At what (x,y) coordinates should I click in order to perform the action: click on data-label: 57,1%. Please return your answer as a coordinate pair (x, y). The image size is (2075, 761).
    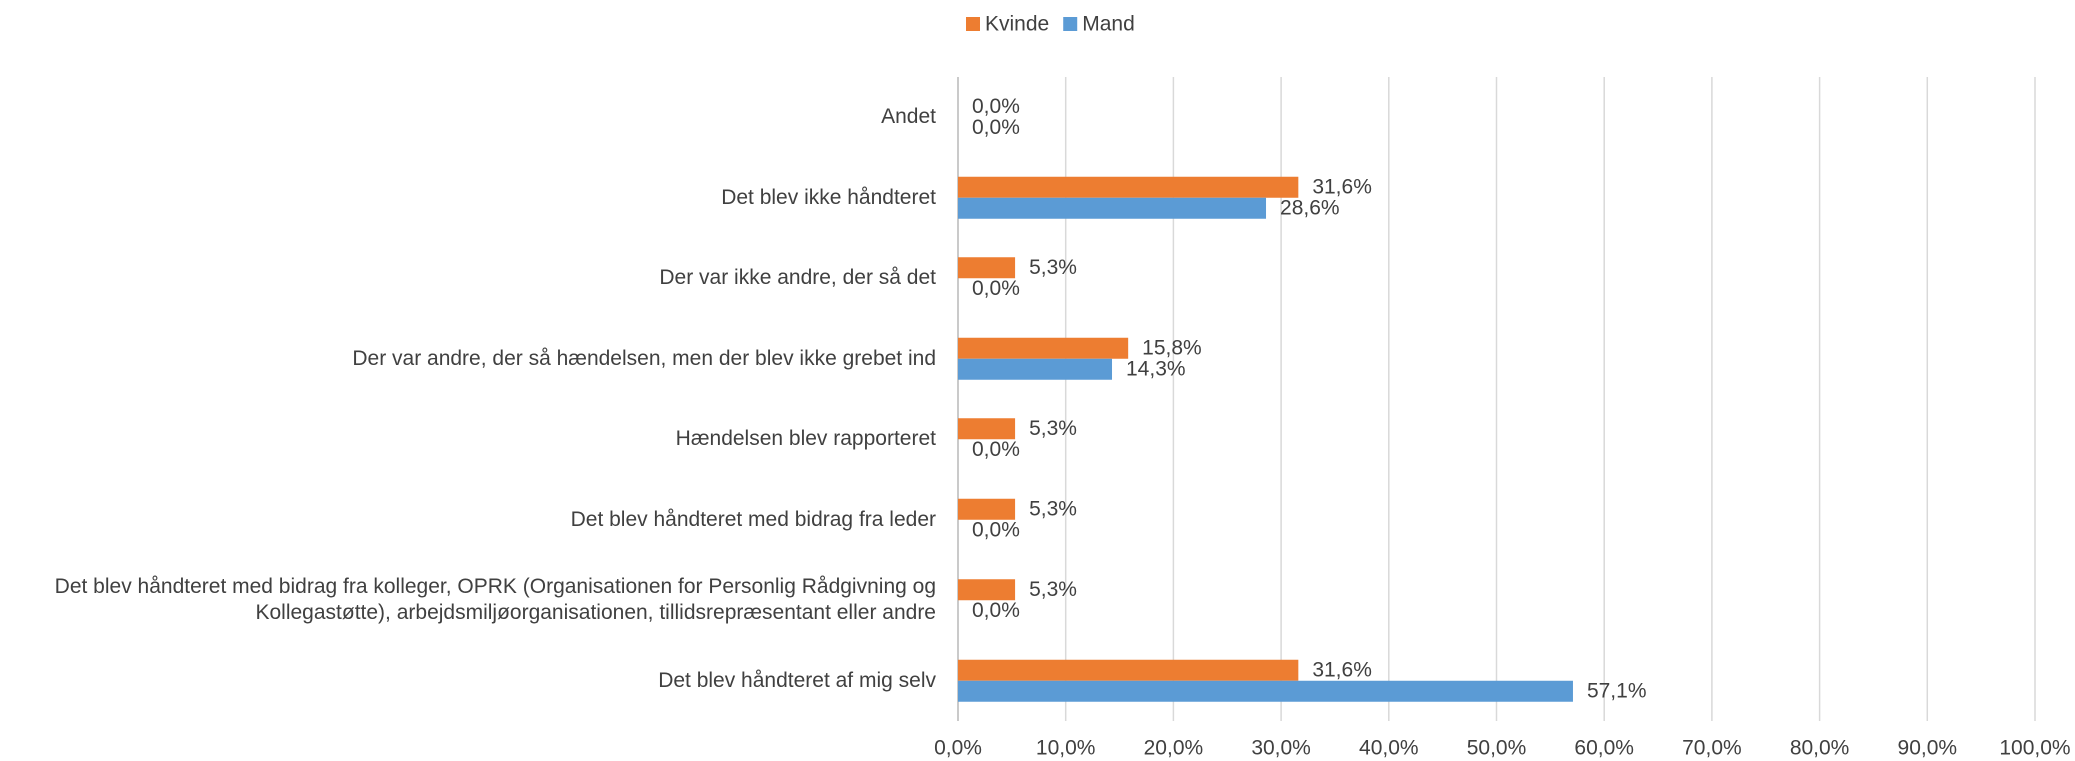
    Looking at the image, I should click on (1617, 690).